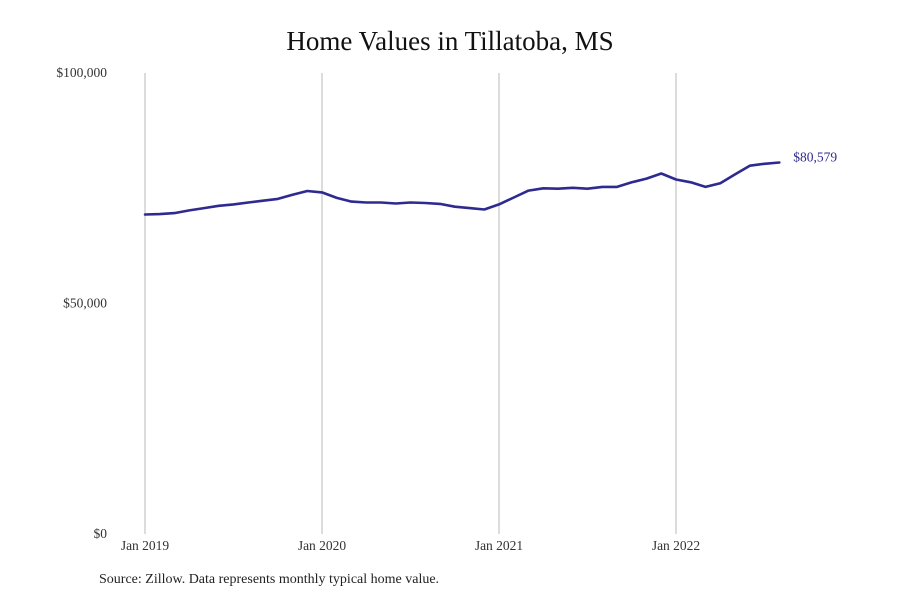 This screenshot has width=900, height=600. I want to click on y-tick-label: $0, so click(101, 533).